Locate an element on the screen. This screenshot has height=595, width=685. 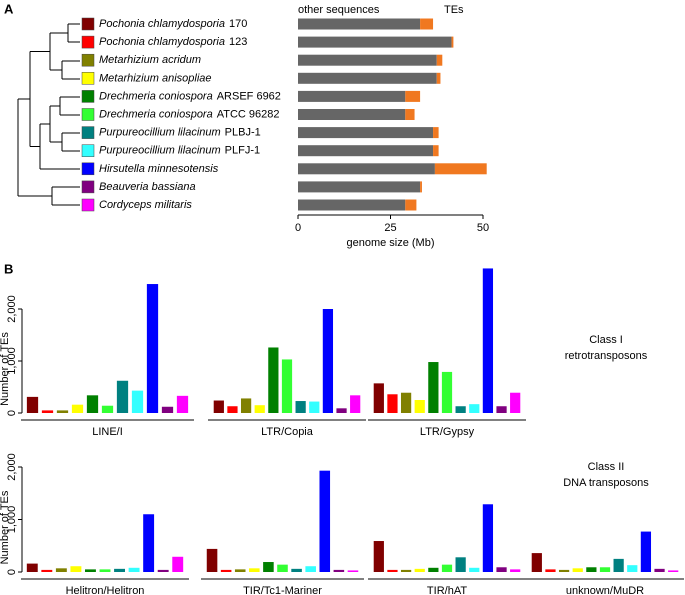
species-label: Beauveria bassiana is located at coordinates (147, 187).